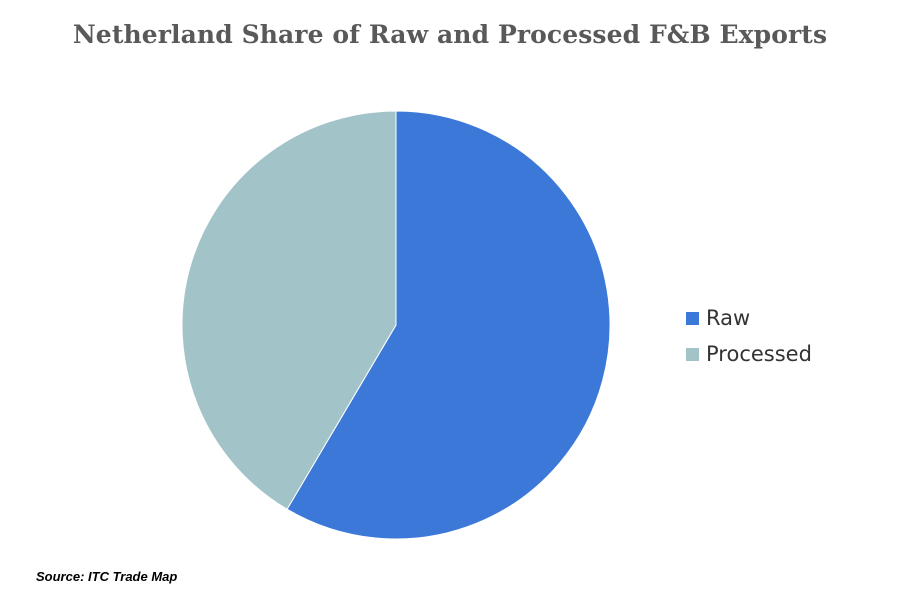 The image size is (900, 600). Describe the element at coordinates (728, 318) in the screenshot. I see `legend-label-raw: Raw` at that location.